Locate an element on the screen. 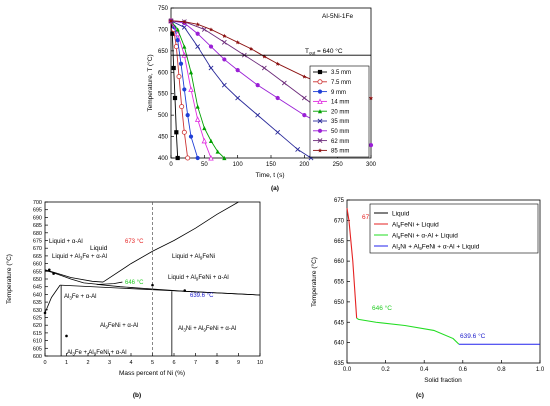 The width and height of the screenshot is (550, 406). y-tick-label: 550 is located at coordinates (163, 95).